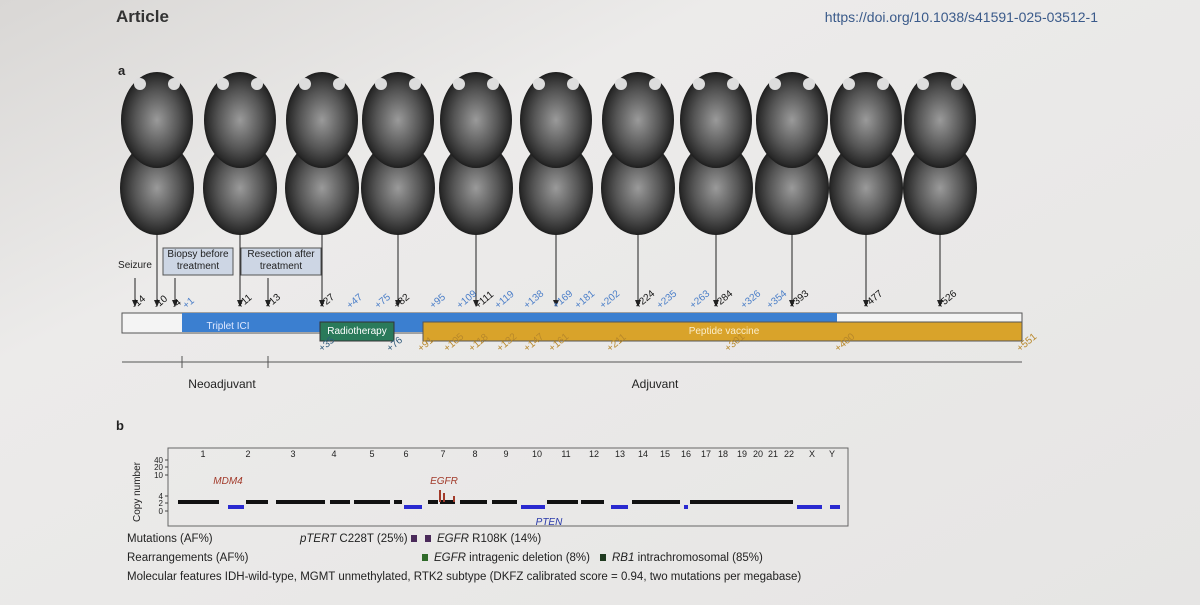 Image resolution: width=1200 pixels, height=610 pixels. I want to click on detail: R108K (14%), so click(506, 539).